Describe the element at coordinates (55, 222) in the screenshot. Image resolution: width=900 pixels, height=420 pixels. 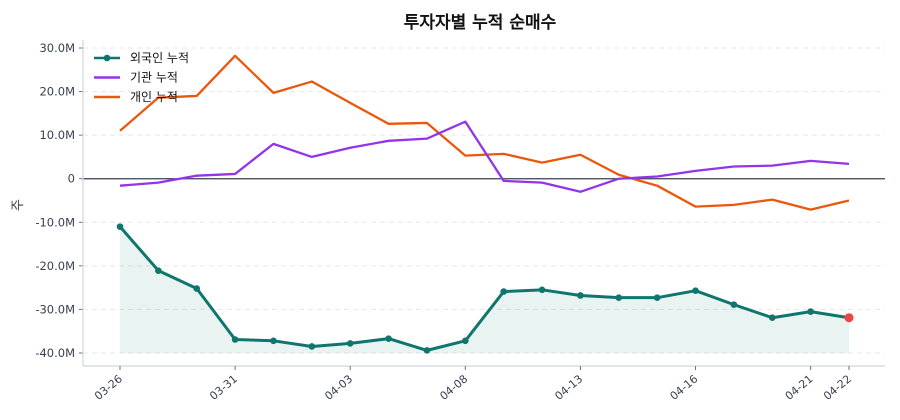
I see `y-tick-label: -10.0M` at that location.